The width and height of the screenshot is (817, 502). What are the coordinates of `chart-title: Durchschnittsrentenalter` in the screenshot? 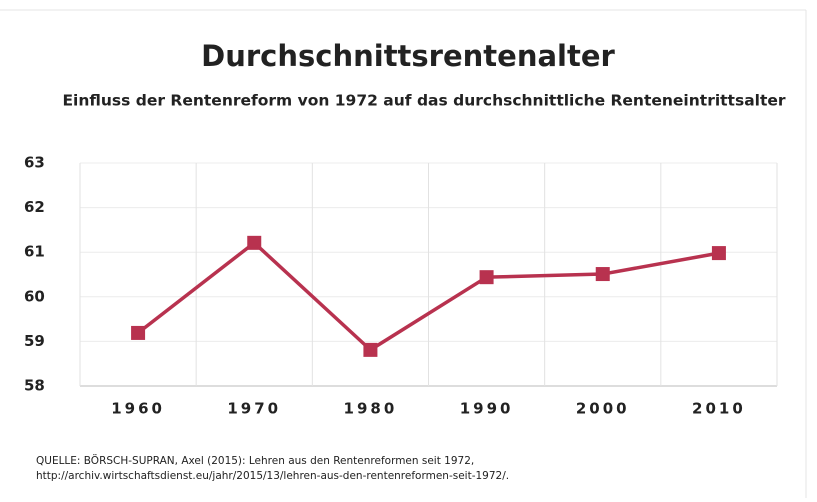 It's located at (408, 56).